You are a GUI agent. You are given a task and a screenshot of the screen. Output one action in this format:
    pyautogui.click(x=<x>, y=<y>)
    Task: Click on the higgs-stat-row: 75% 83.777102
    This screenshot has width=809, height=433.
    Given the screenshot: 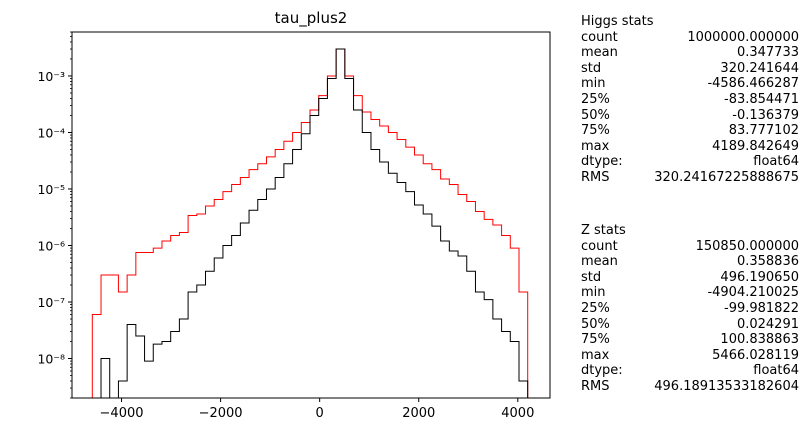 What is the action you would take?
    pyautogui.click(x=690, y=131)
    